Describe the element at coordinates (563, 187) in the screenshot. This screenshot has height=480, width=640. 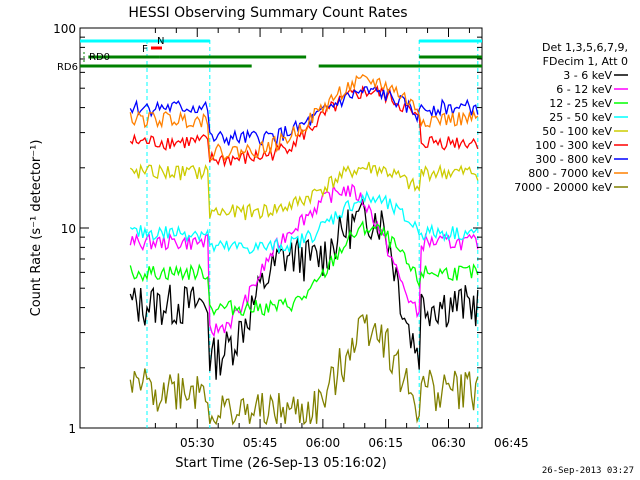
I see `legend-entry-label: 7000 - 20000 keV` at that location.